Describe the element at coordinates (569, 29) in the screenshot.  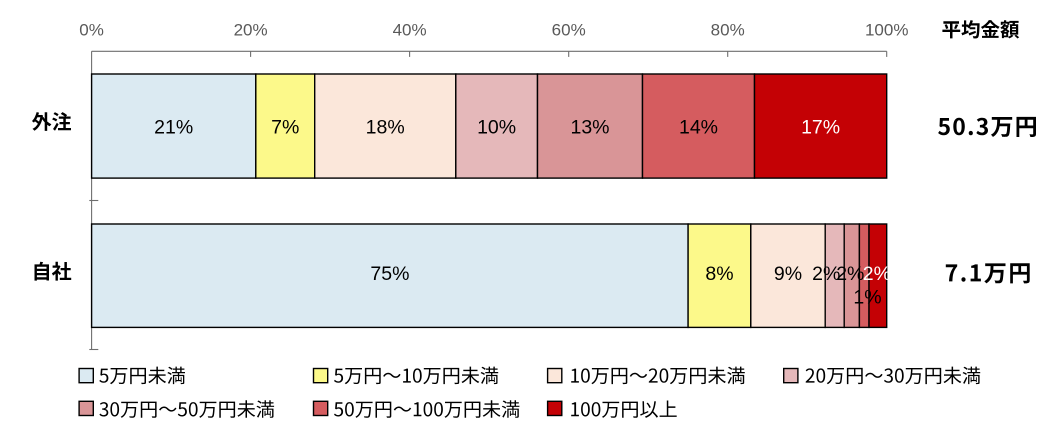
I see `svg-text: 60%` at that location.